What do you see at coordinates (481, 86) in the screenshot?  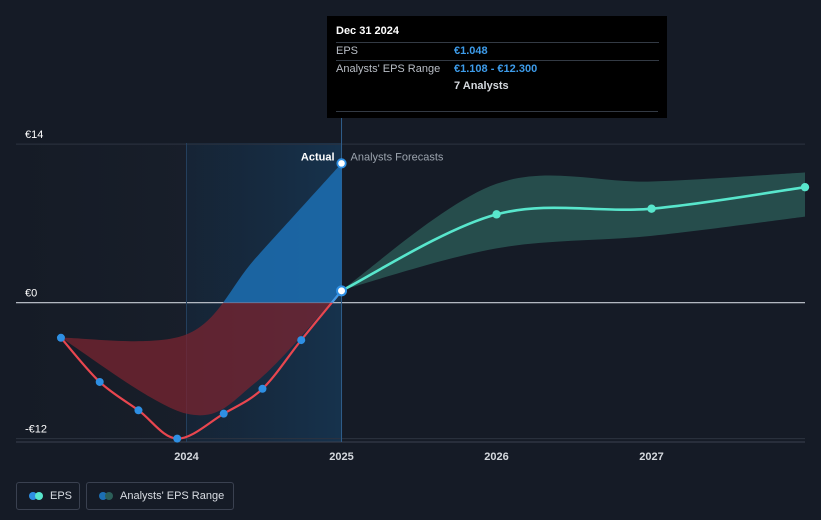 I see `tooltip-analysts: 7 Analysts` at bounding box center [481, 86].